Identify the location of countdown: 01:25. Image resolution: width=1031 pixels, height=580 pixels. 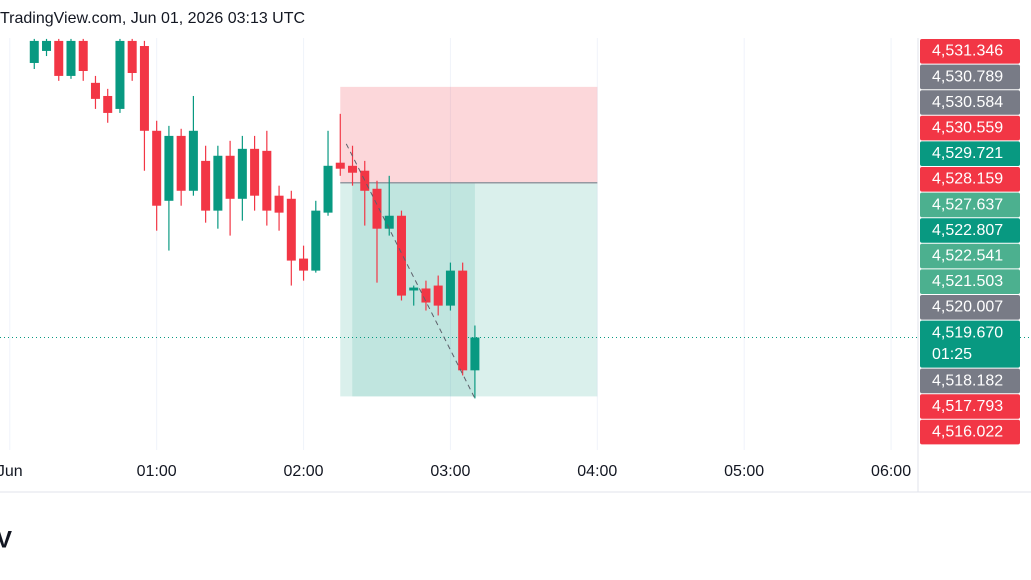
(952, 354).